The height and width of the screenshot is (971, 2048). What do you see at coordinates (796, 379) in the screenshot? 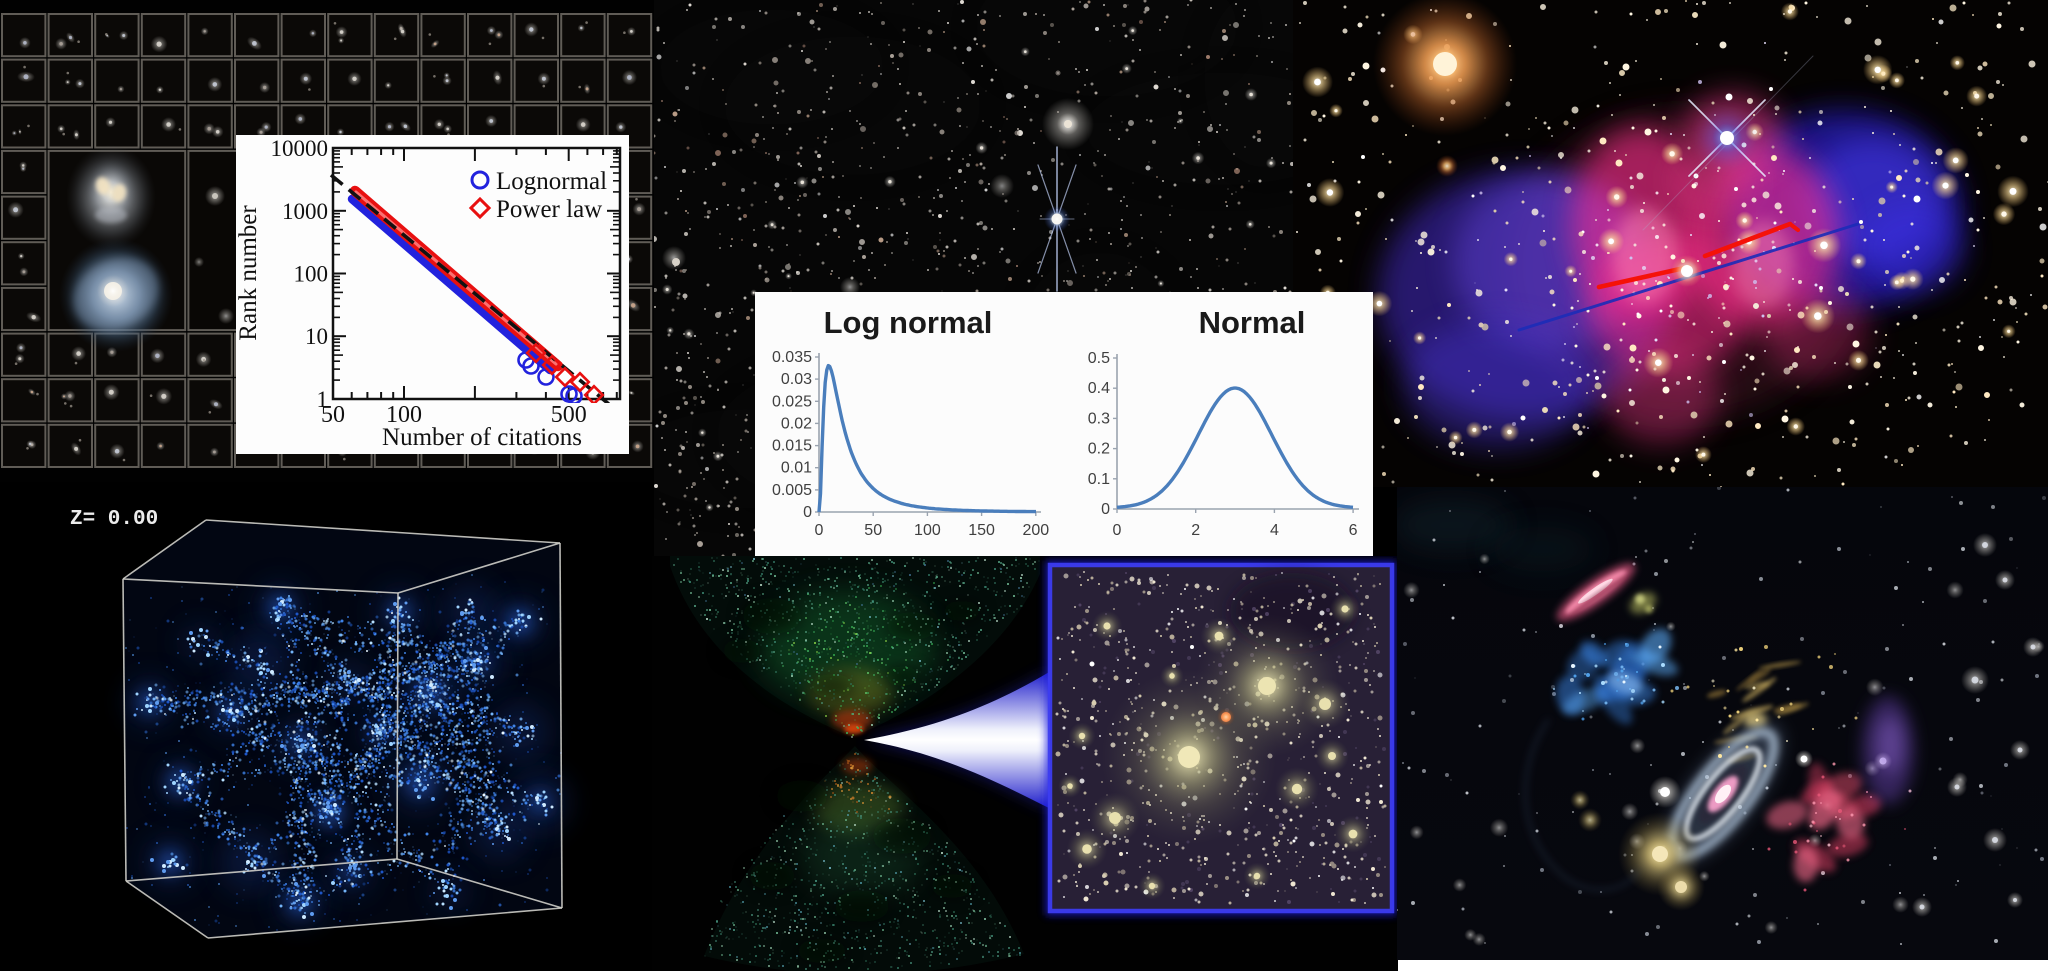
I see `svg-text: 0.03` at bounding box center [796, 379].